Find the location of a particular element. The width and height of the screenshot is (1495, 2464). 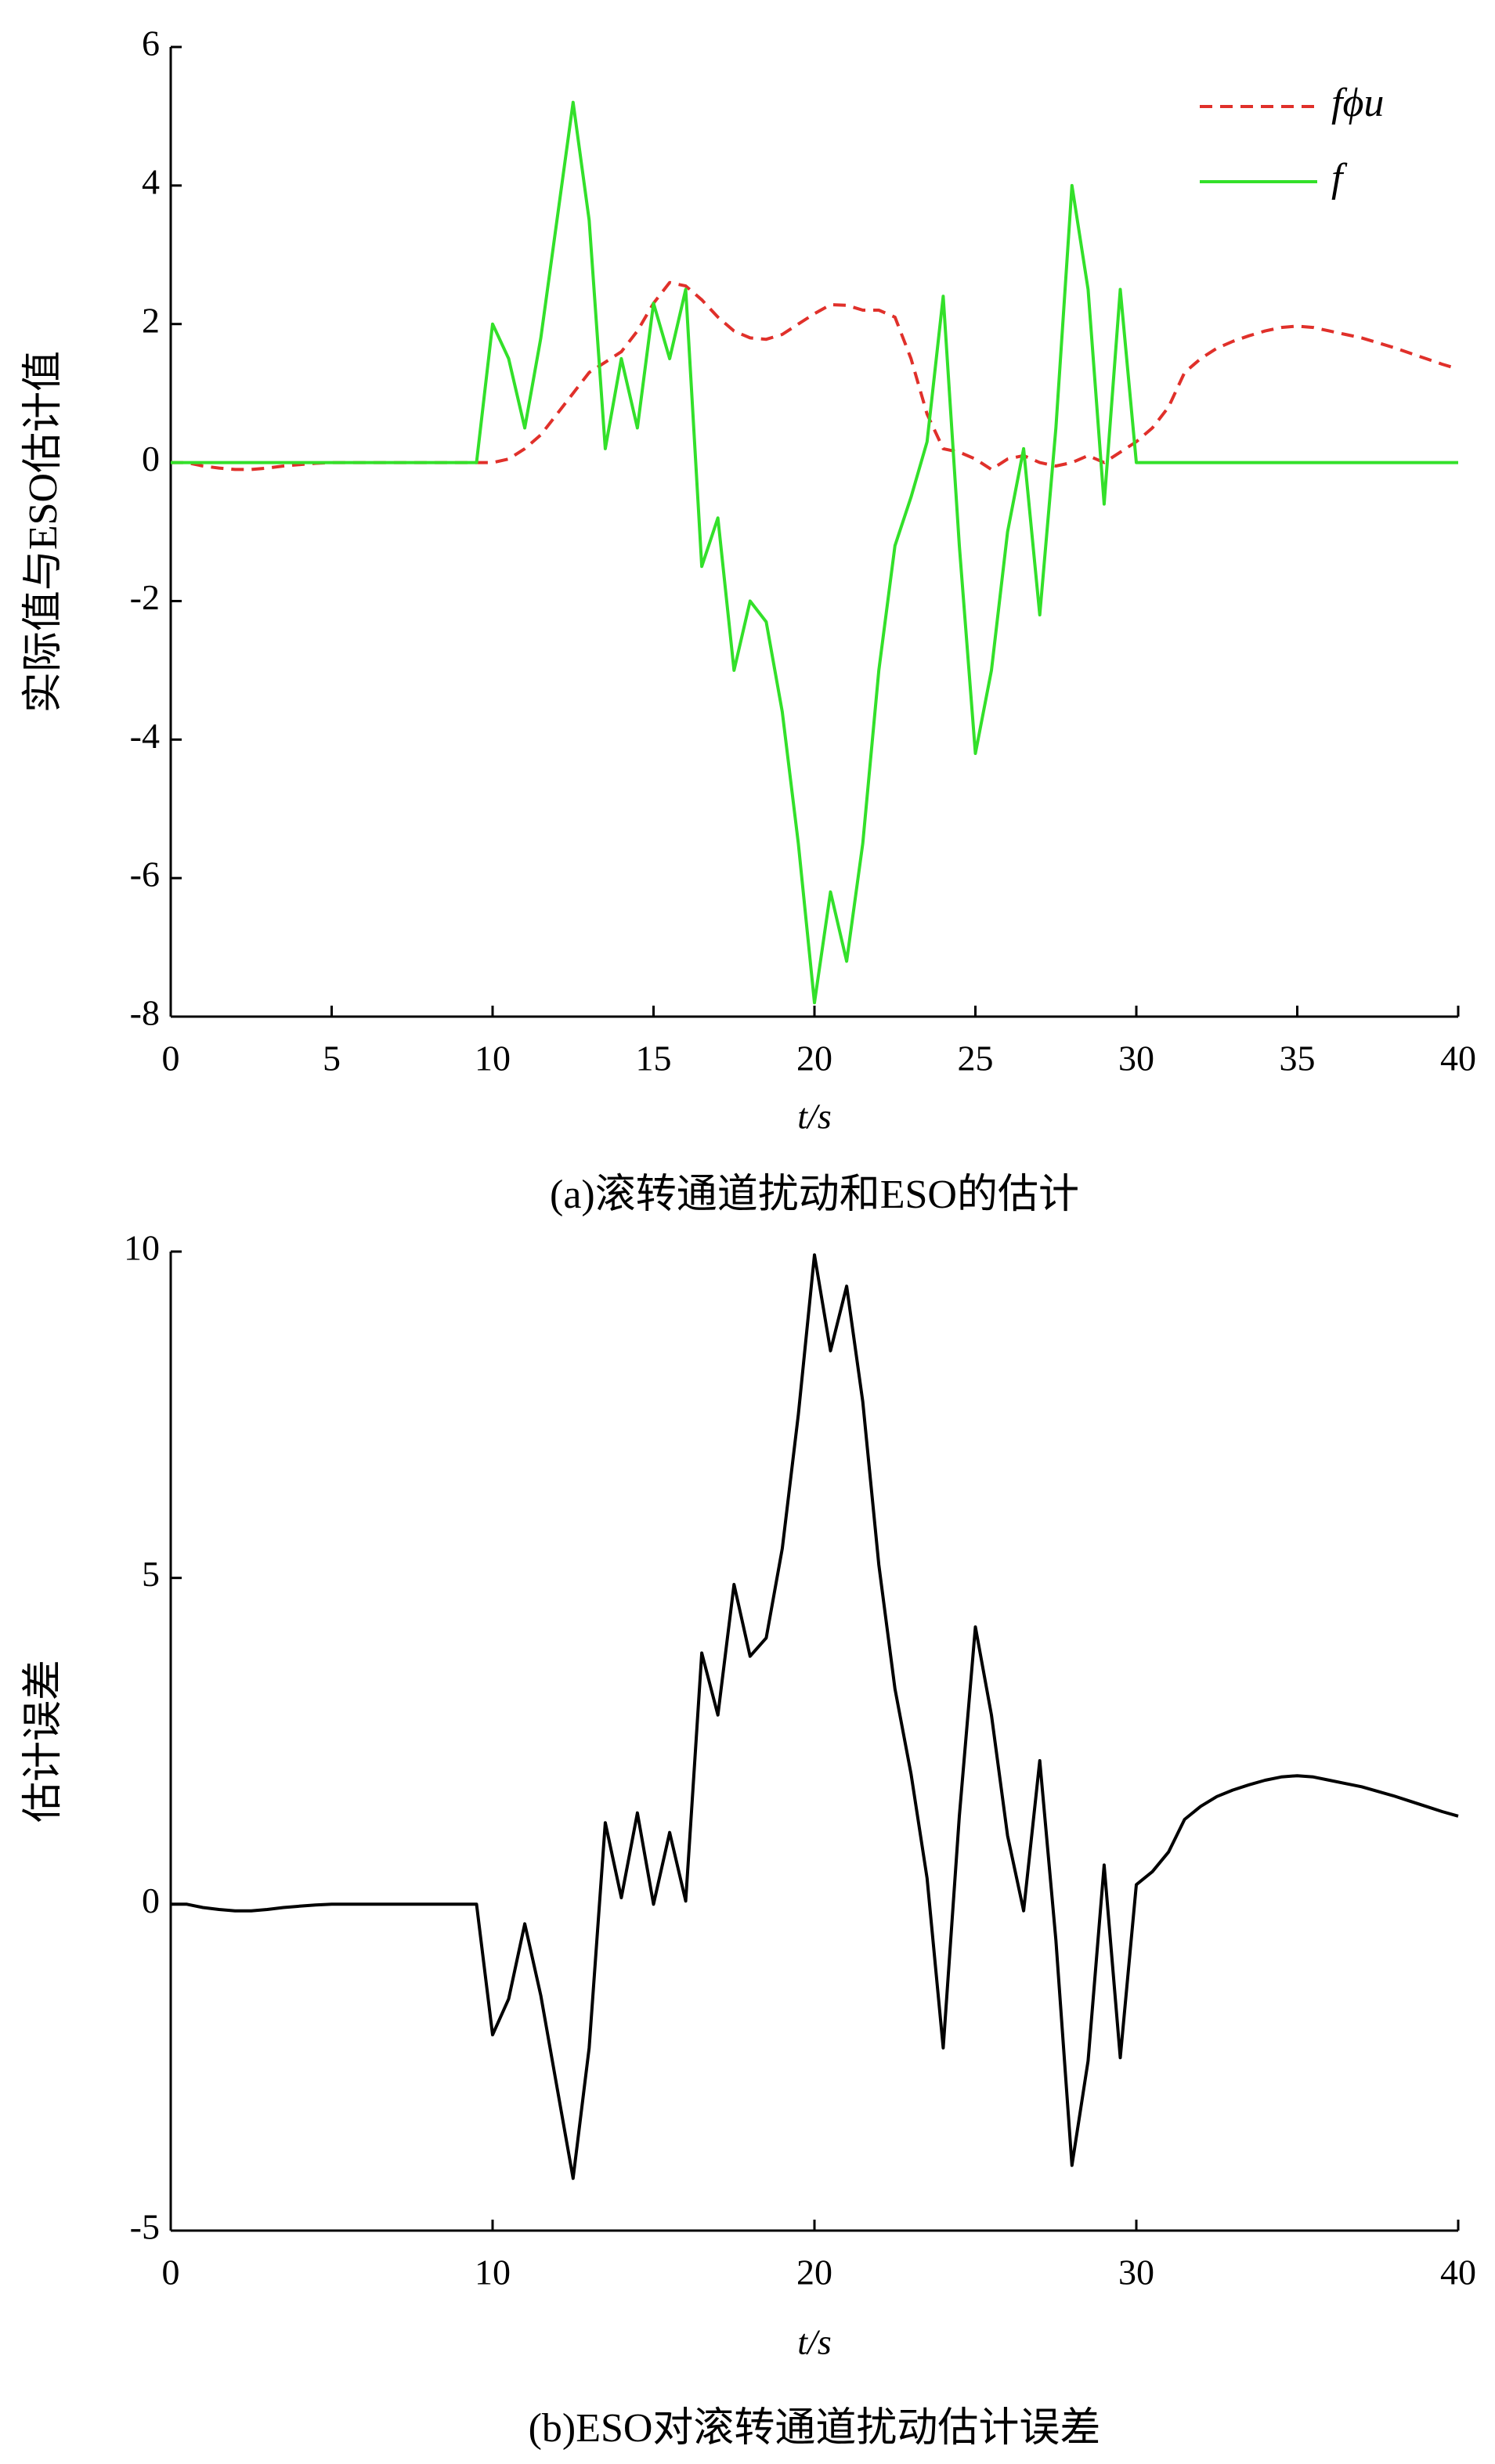

y-tick-label: 2 is located at coordinates (151, 320).